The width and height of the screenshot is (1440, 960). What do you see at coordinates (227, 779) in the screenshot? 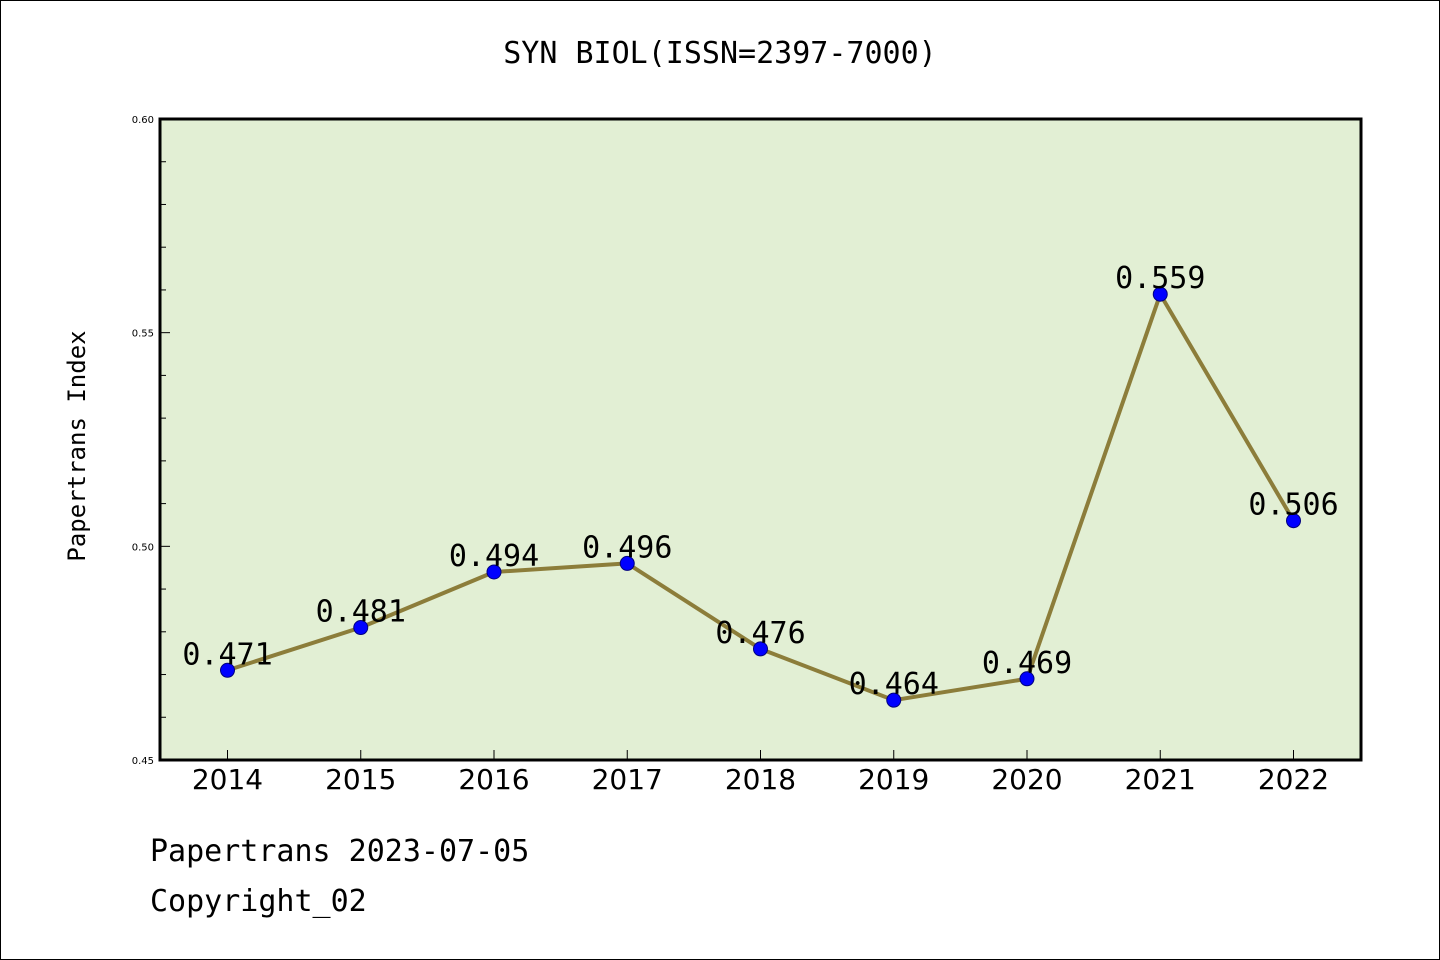
I see `x-tick-label: 2014` at bounding box center [227, 779].